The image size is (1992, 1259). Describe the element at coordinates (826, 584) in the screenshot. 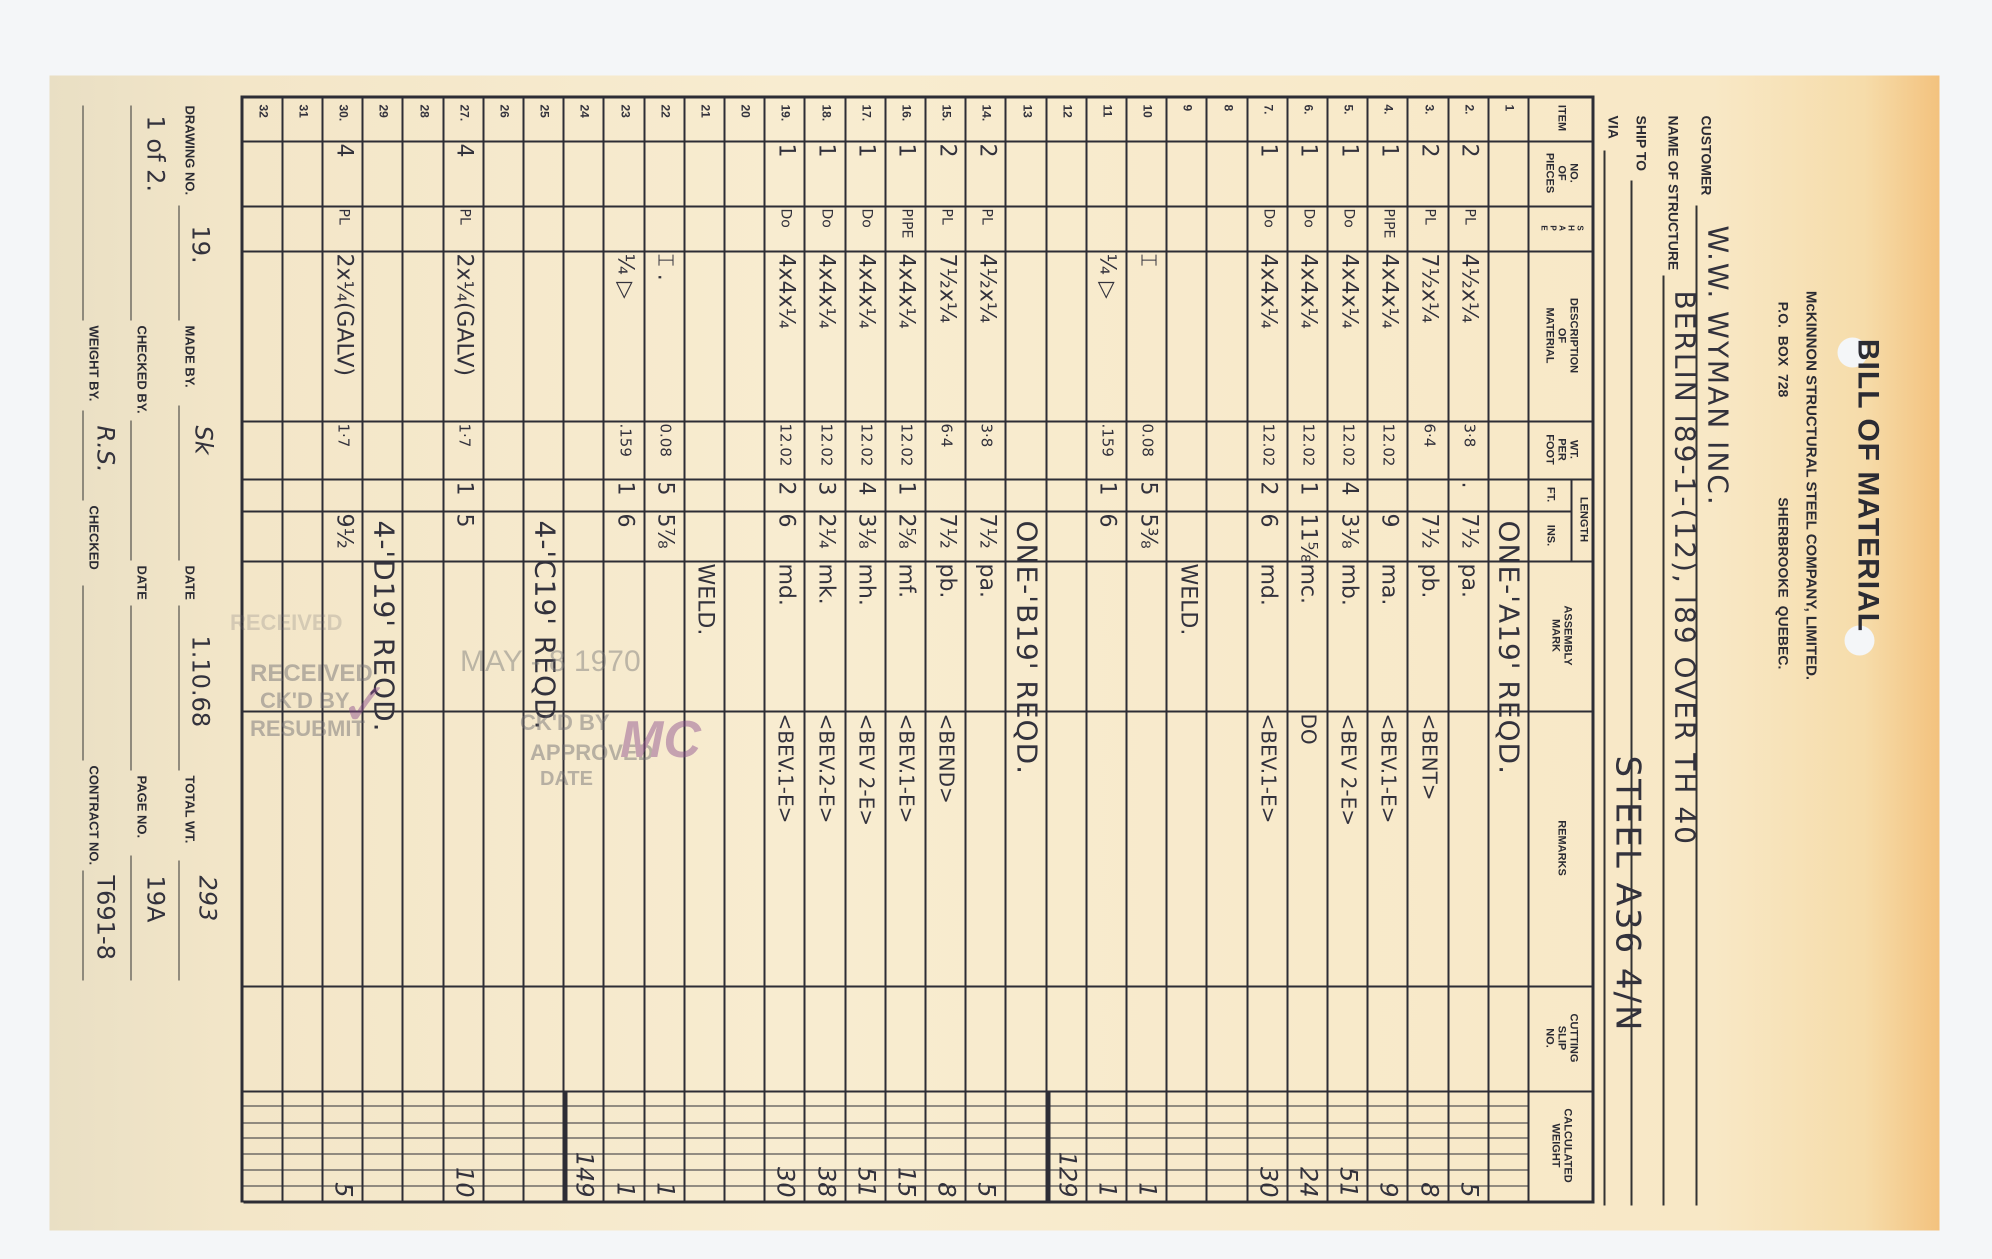

I see `cell-mark: mk.` at that location.